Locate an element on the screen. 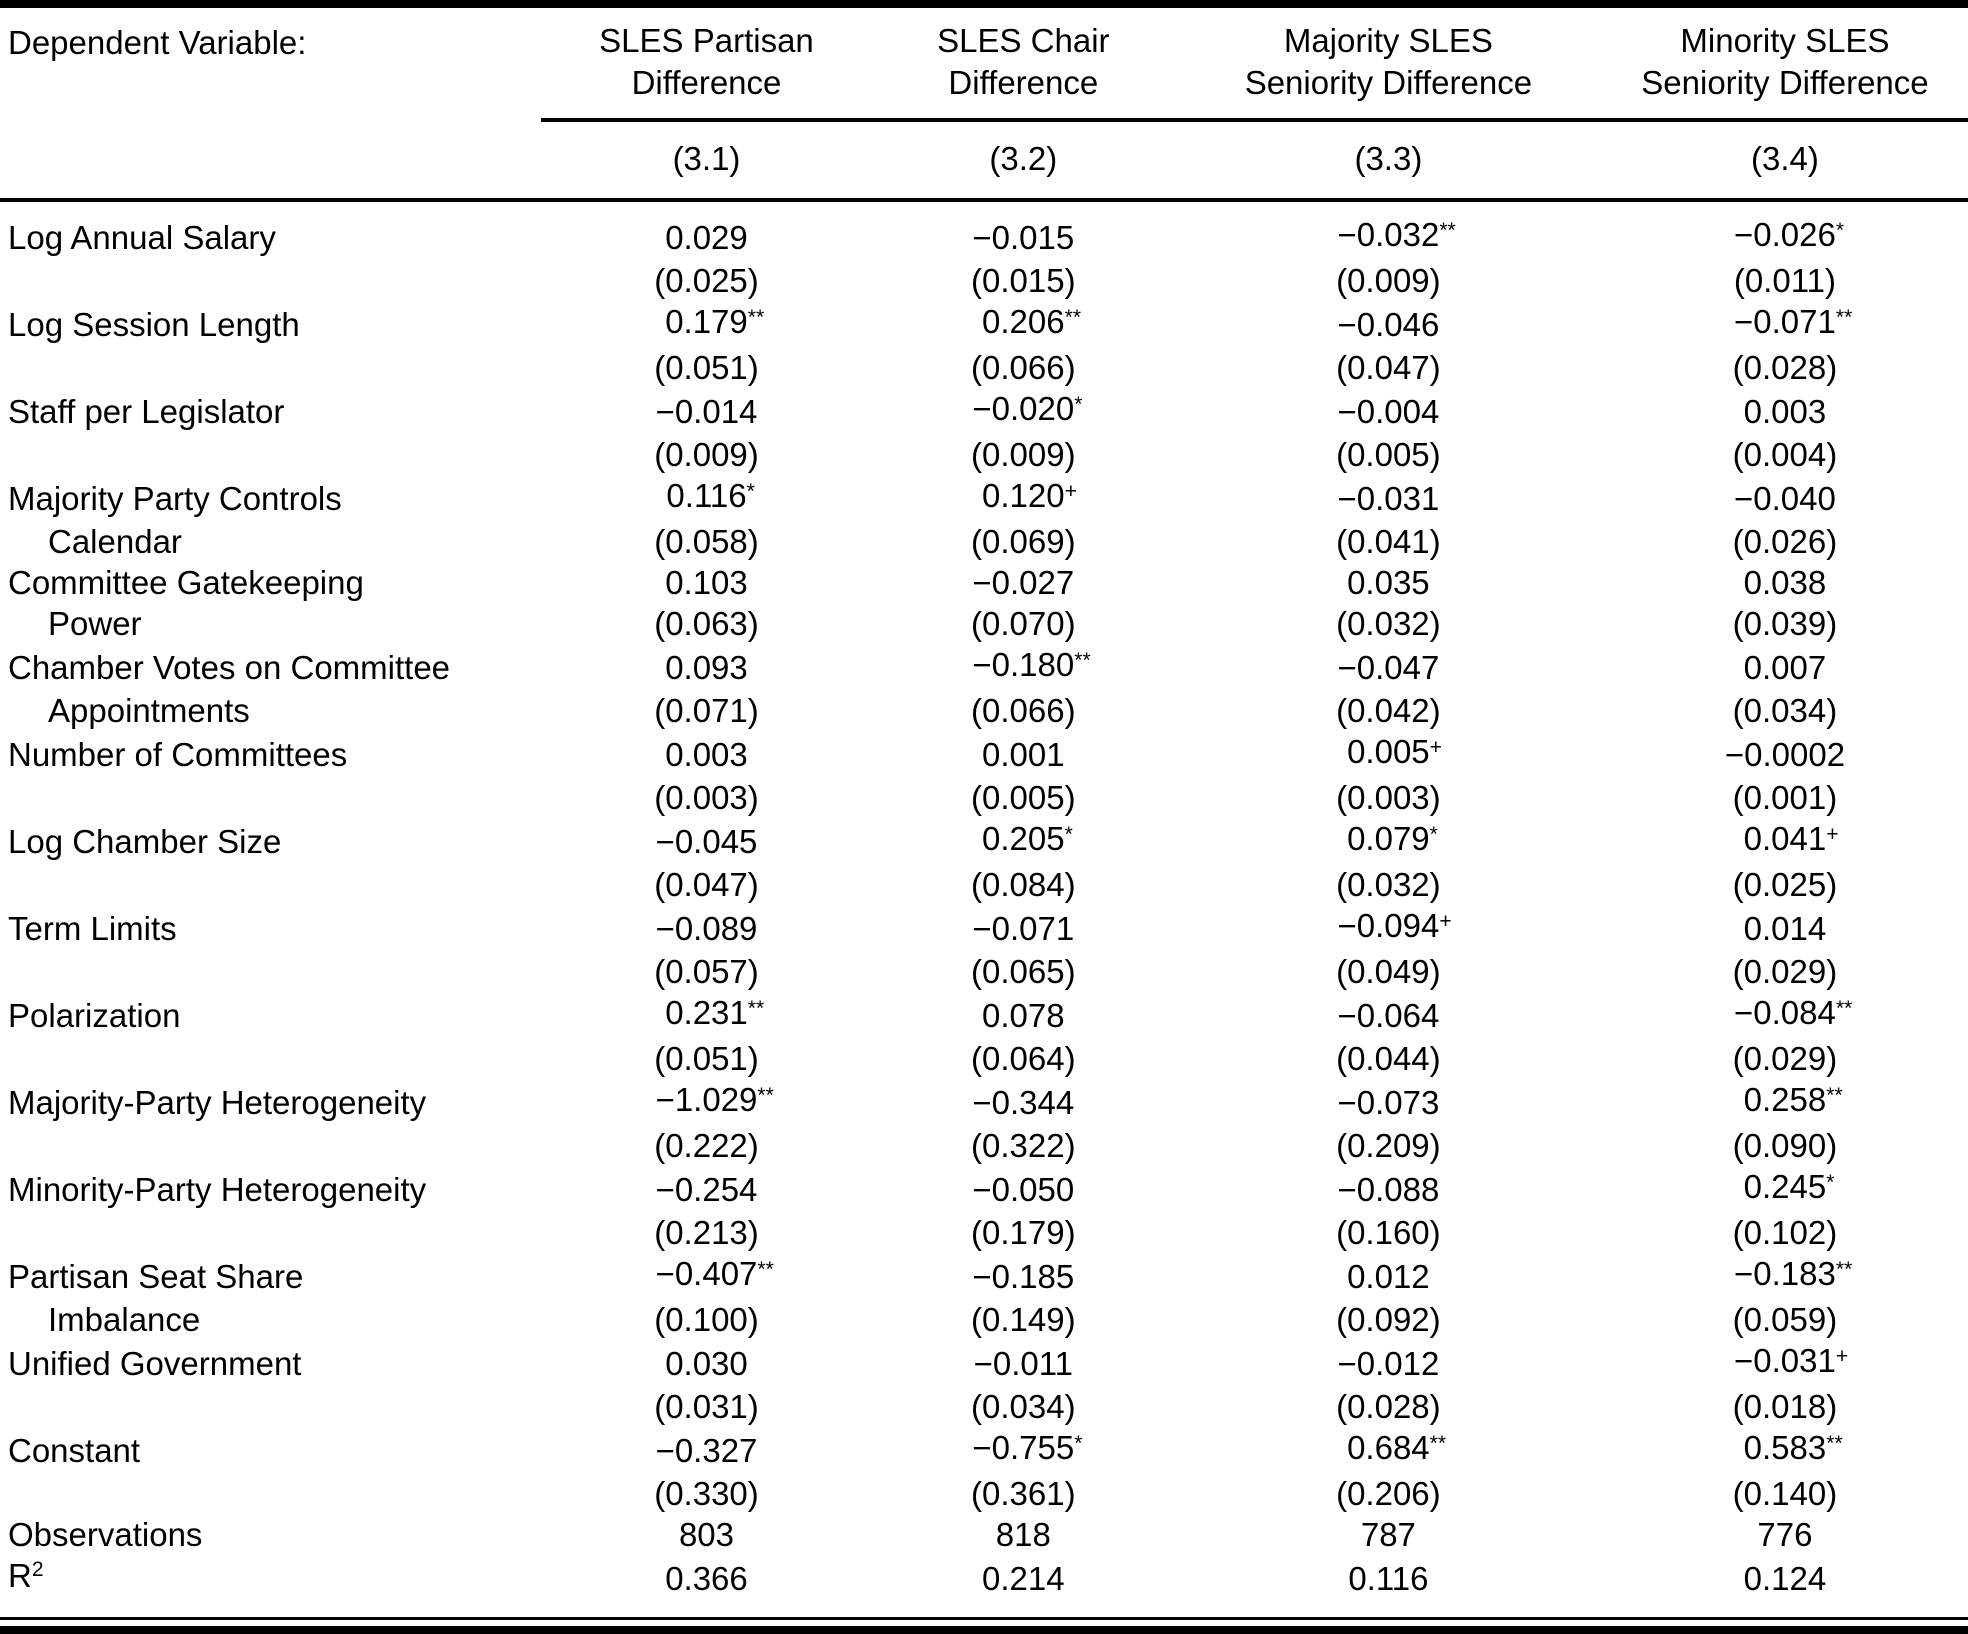  column-header-line2: Difference is located at coordinates (1023, 82).